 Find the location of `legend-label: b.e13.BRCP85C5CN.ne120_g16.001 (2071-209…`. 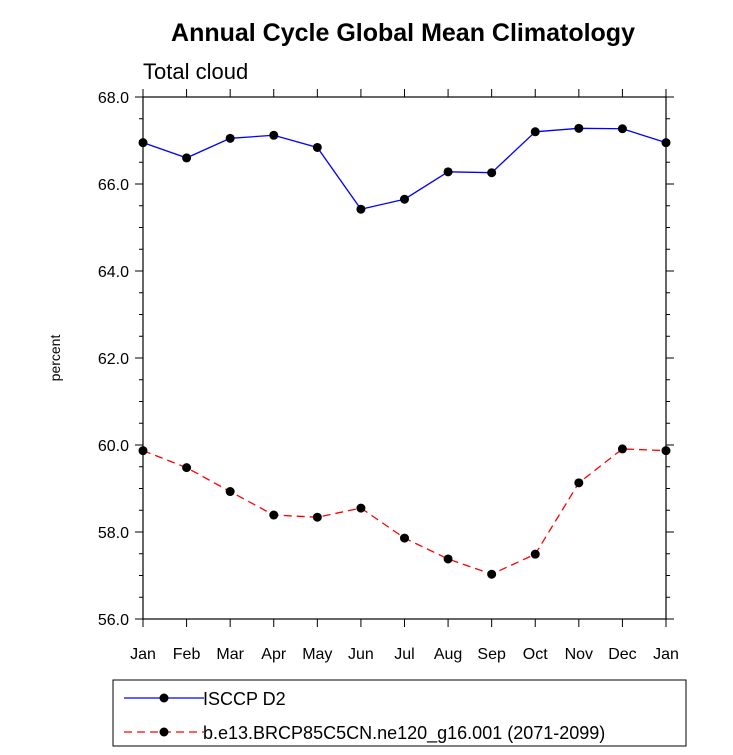

legend-label: b.e13.BRCP85C5CN.ne120_g16.001 (2071-209… is located at coordinates (404, 733).